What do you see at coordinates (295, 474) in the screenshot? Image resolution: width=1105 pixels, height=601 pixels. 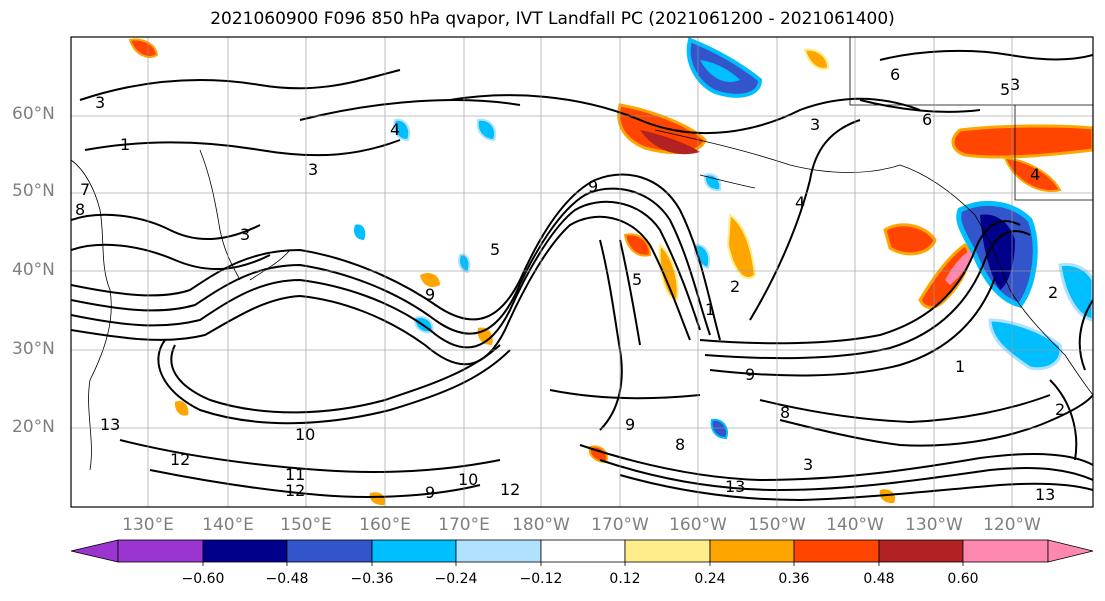 I see `contour-label: 11` at bounding box center [295, 474].